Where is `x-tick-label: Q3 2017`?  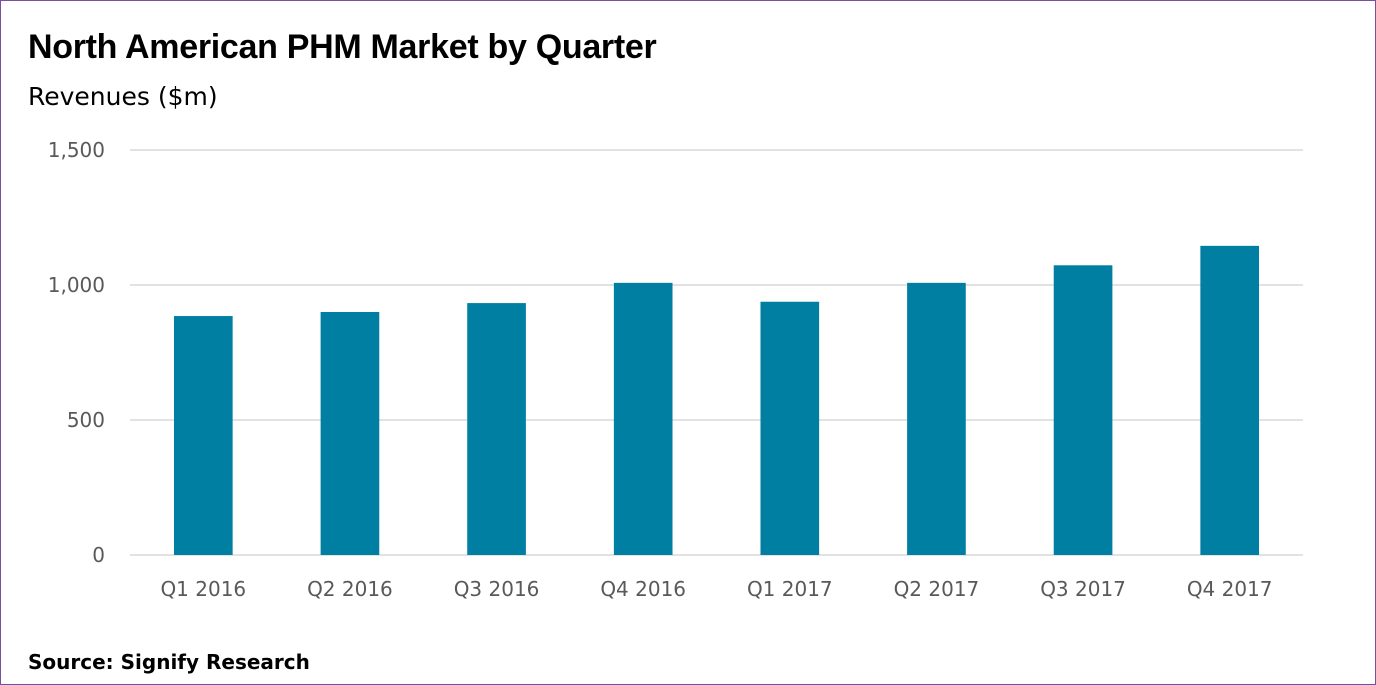 x-tick-label: Q3 2017 is located at coordinates (1083, 589).